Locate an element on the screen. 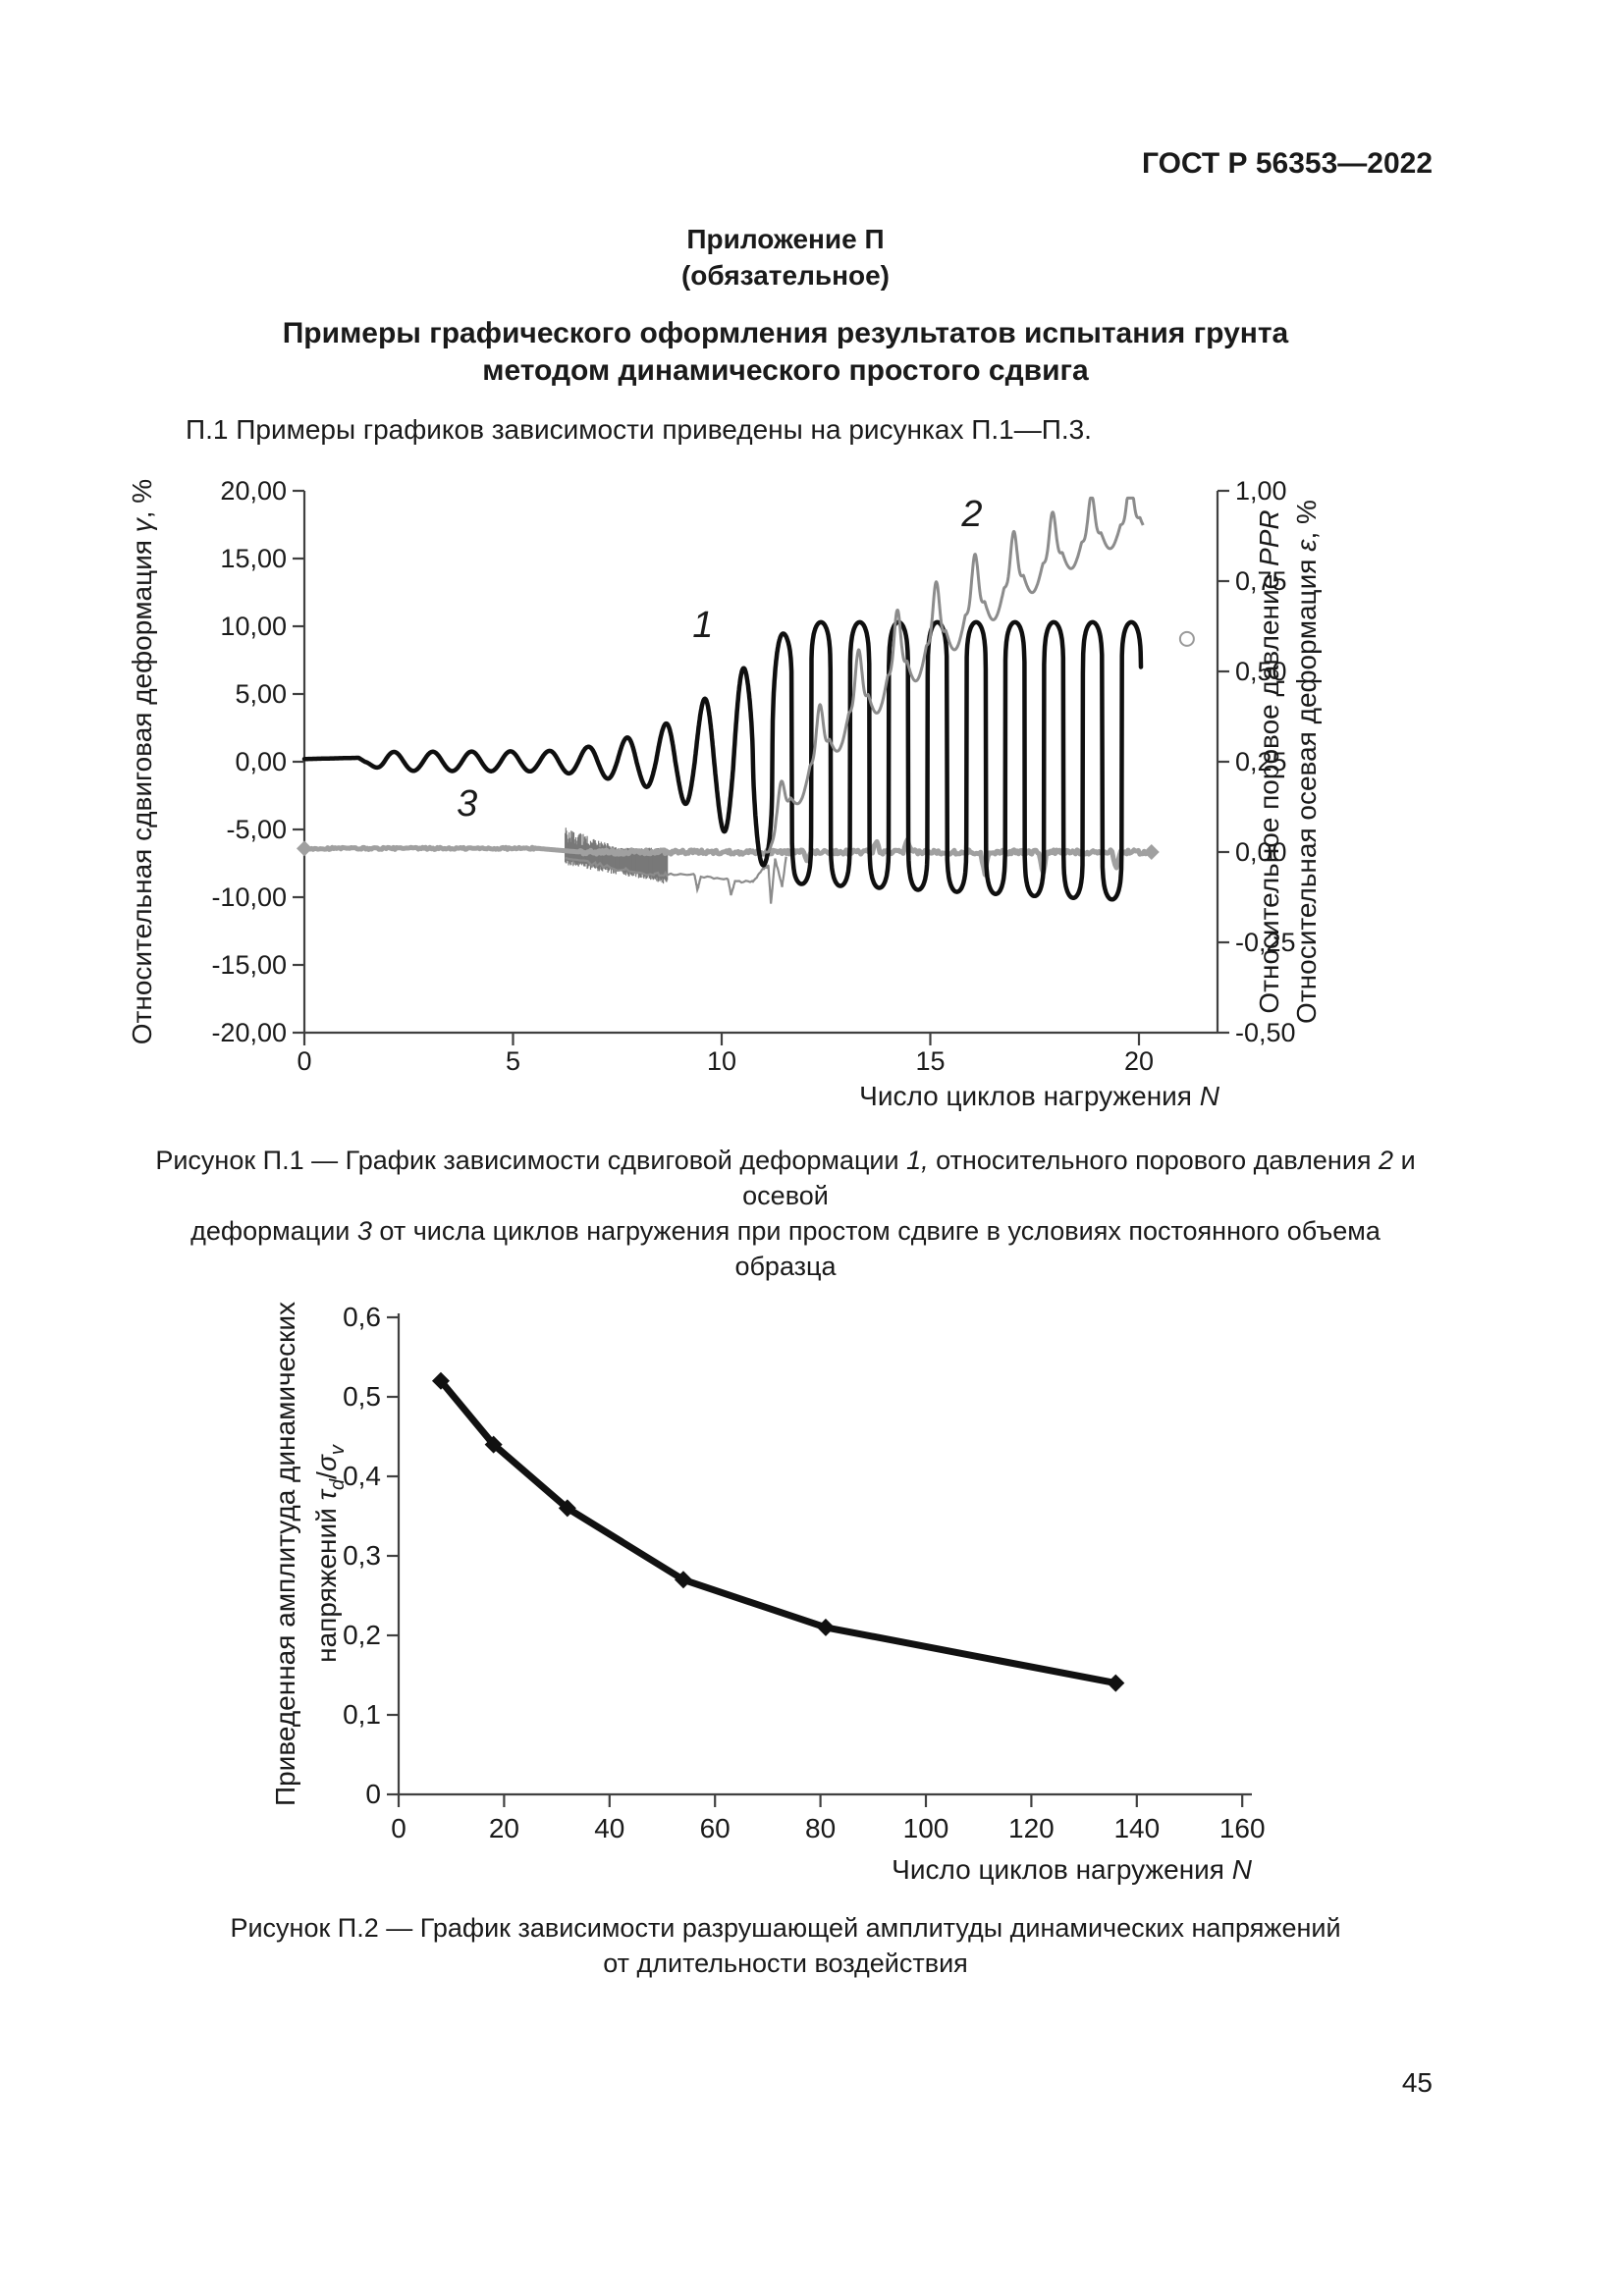 This screenshot has height=2296, width=1624. x-tick-label: 40 is located at coordinates (609, 1828).